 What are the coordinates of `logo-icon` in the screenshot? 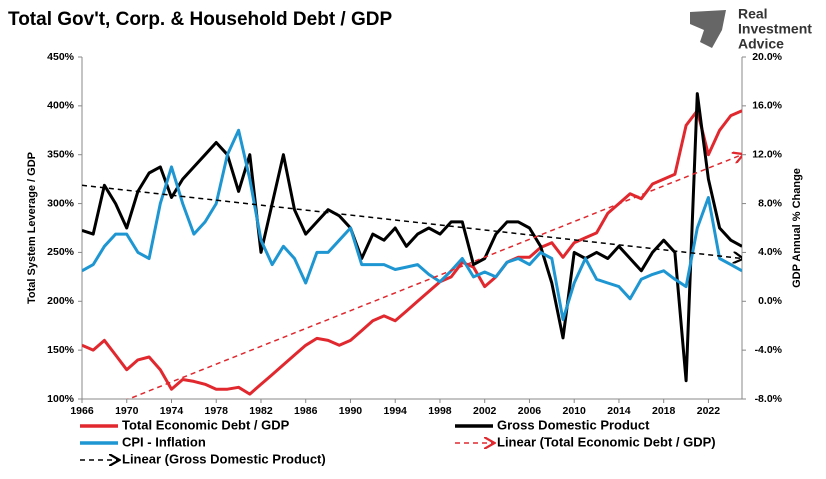 It's located at (708, 29).